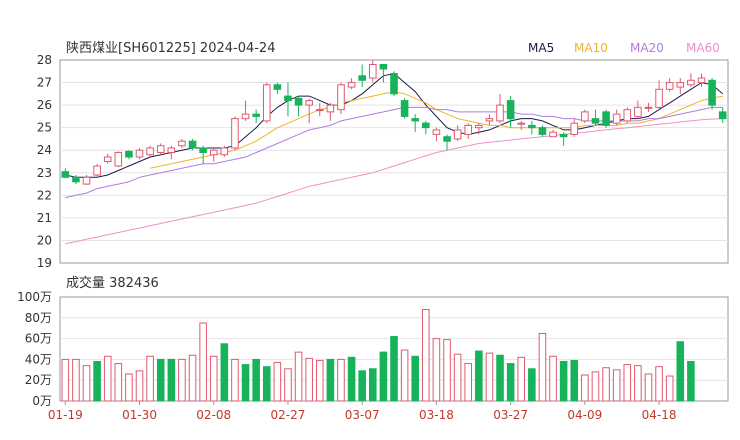 This screenshot has width=740, height=440. What do you see at coordinates (38, 380) in the screenshot?
I see `volume-tick-label: 20万` at bounding box center [38, 380].